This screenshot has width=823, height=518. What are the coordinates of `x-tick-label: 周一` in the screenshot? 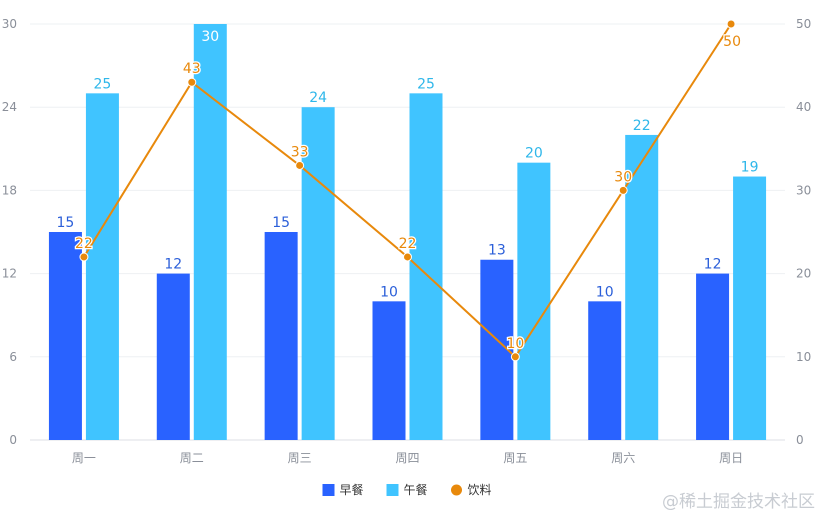 It's located at (84, 458).